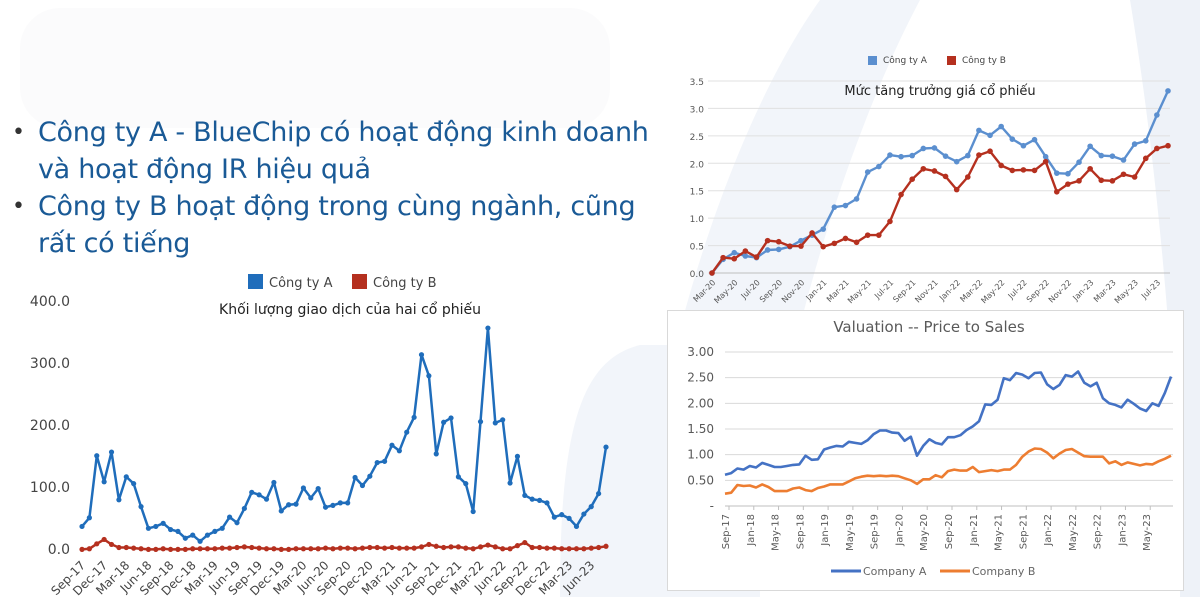  What do you see at coordinates (1060, 291) in the screenshot?
I see `x-tick-label: Nov-22` at bounding box center [1060, 291].